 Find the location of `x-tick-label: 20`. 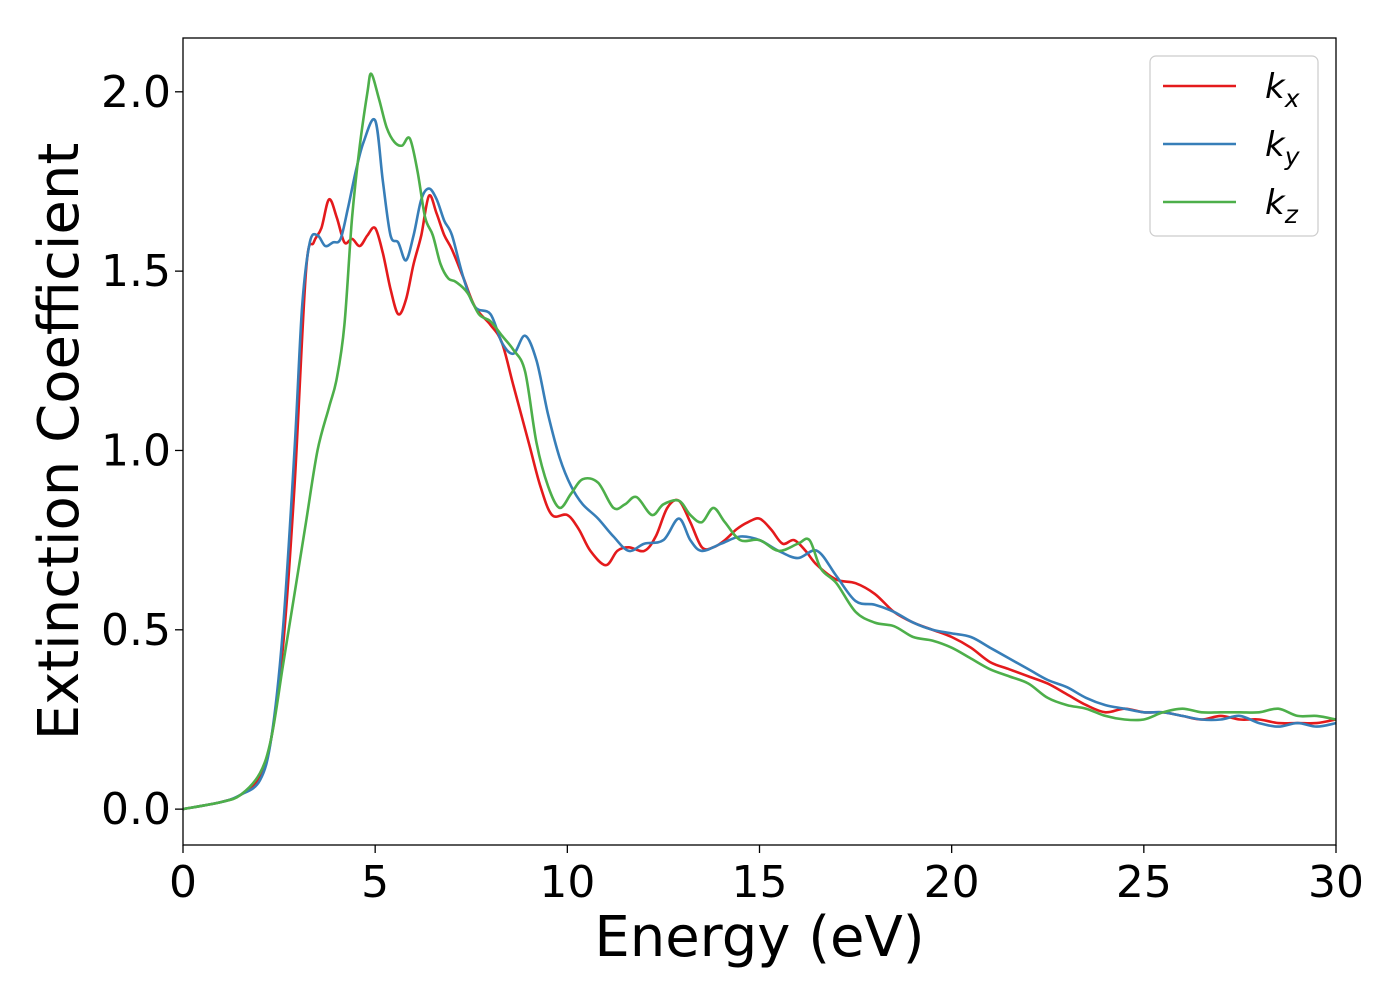

x-tick-label: 20 is located at coordinates (952, 882).